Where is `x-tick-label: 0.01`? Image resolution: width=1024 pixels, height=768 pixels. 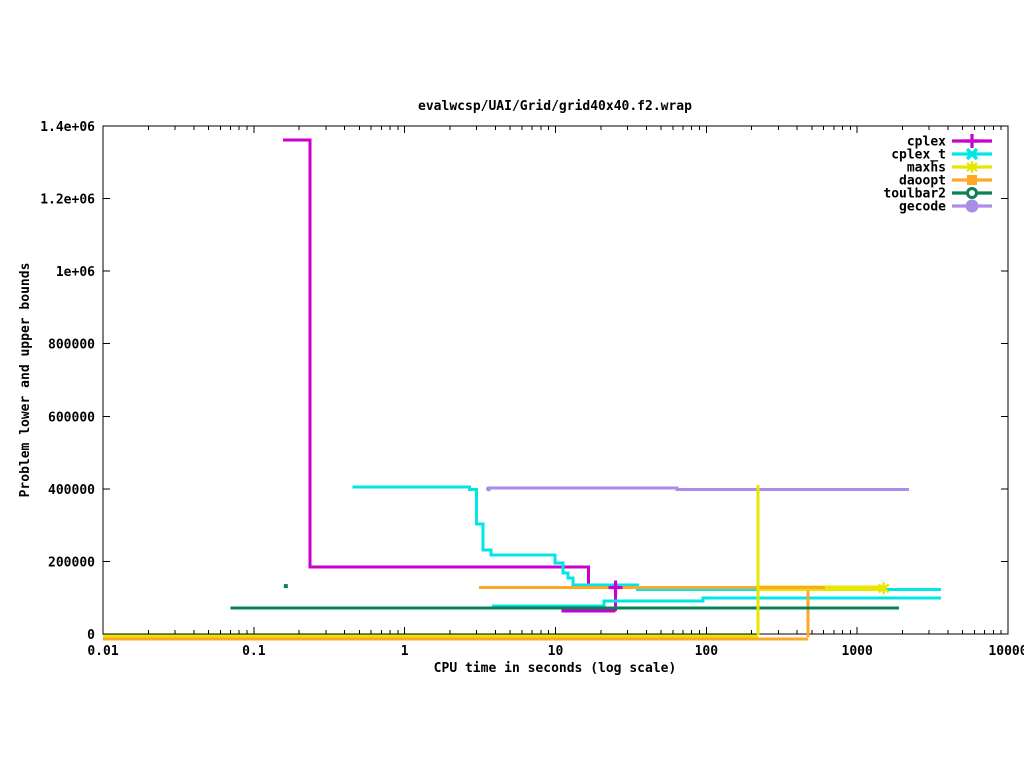 x-tick-label: 0.01 is located at coordinates (102, 651).